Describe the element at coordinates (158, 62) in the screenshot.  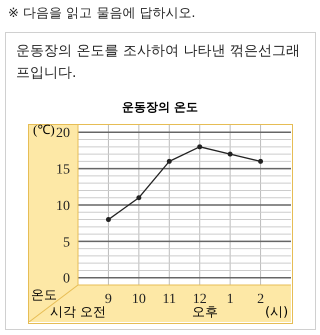
I see `text: 운동장의 온도를 조사하여 나타낸 꺾은선그래프입니다.` at that location.